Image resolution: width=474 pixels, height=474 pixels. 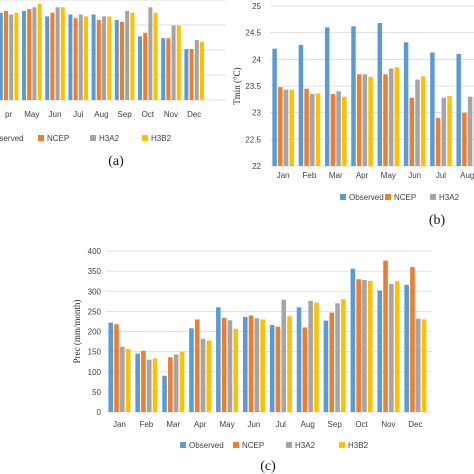 What do you see at coordinates (55, 114) in the screenshot?
I see `x-tick-label: Jun` at bounding box center [55, 114].